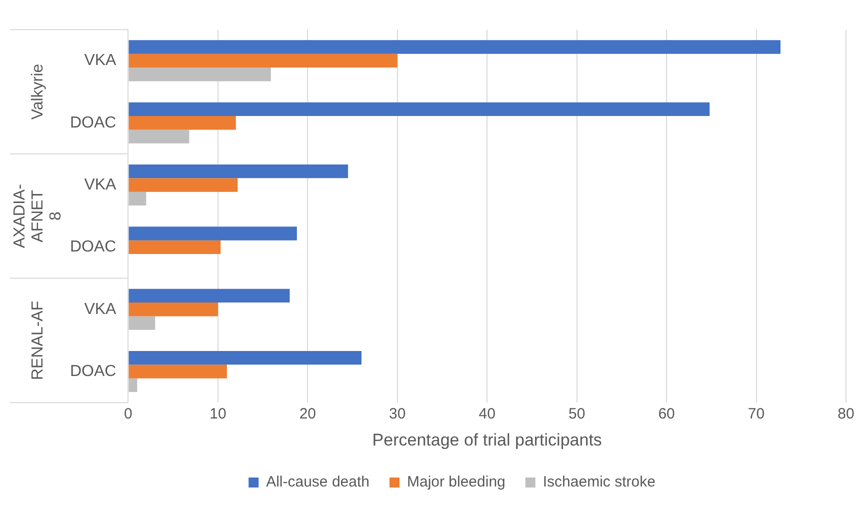  Describe the element at coordinates (37, 216) in the screenshot. I see `text: AXADIA-AFNET 8` at that location.